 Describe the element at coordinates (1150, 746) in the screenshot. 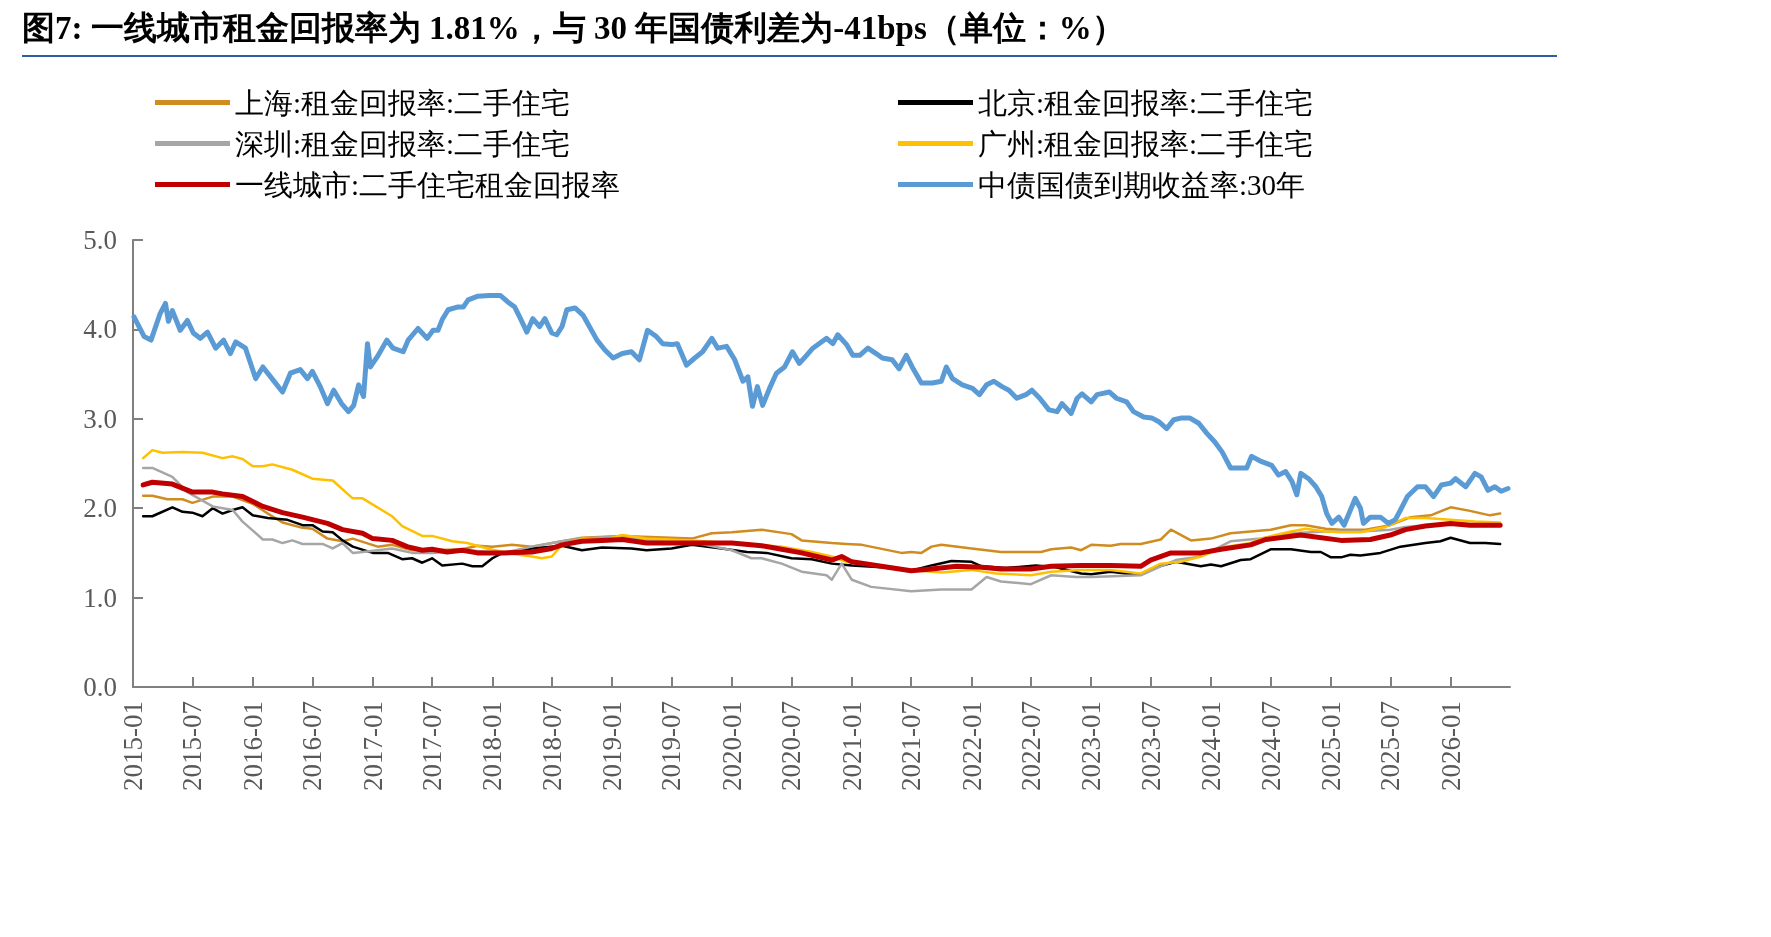

I see `x-tick-label: 2023-07` at that location.